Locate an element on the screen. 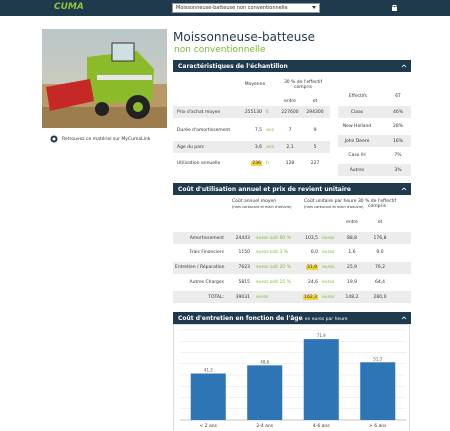 The height and width of the screenshot is (431, 450). cell-value: 24,6 is located at coordinates (312, 282).